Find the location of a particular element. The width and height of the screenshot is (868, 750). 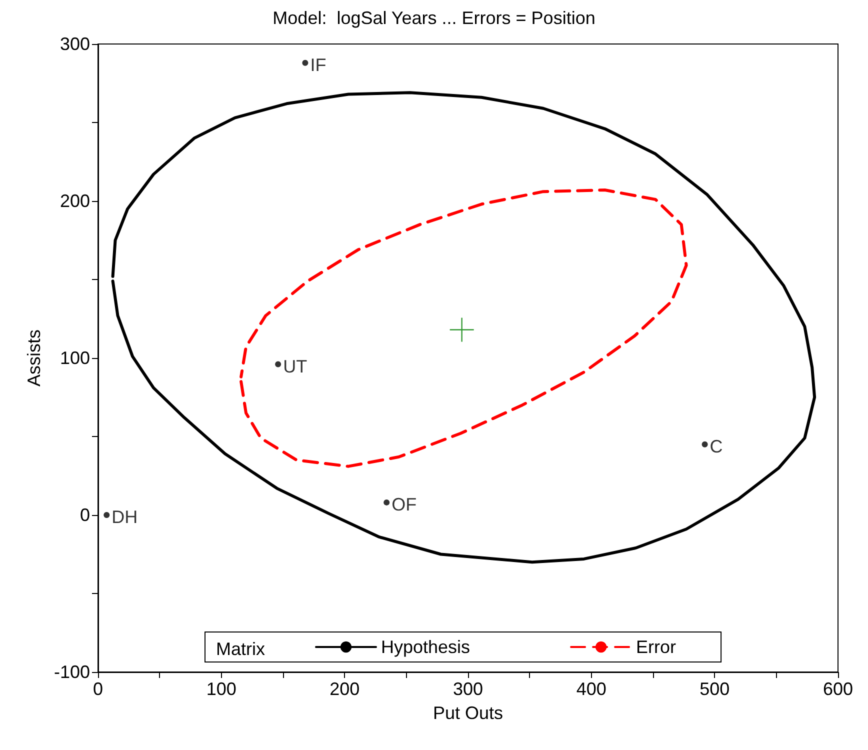

annotation: IF is located at coordinates (318, 64).